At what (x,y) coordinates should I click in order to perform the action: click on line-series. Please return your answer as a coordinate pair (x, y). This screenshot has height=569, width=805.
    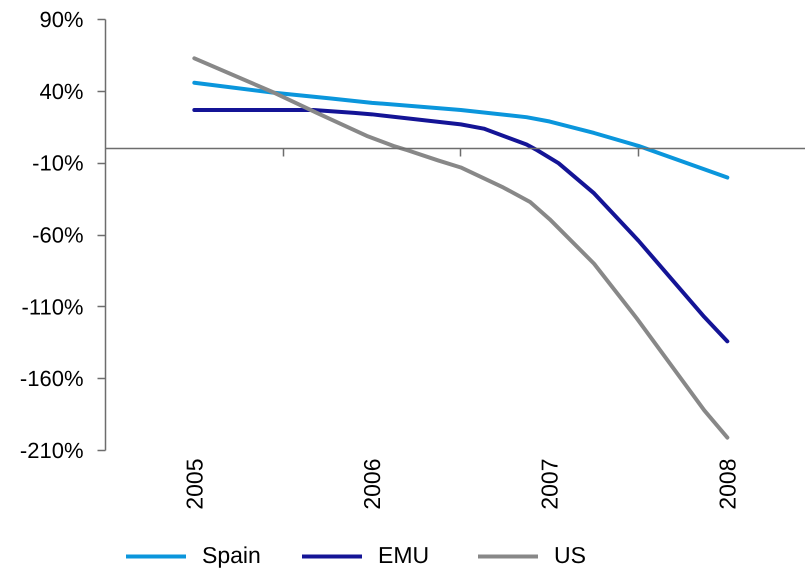
    Looking at the image, I should click on (461, 130).